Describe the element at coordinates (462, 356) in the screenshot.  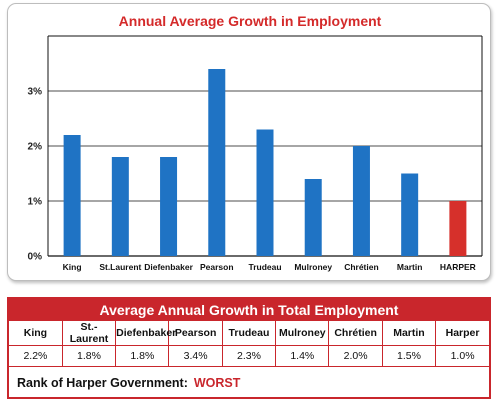
I see `table-value-cell: 1.0%` at that location.